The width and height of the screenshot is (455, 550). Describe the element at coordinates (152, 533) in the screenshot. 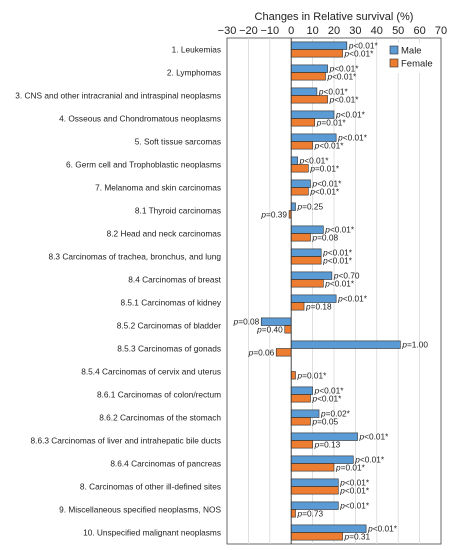

I see `category-label: 10. Unspecified malignant neoplasms` at that location.